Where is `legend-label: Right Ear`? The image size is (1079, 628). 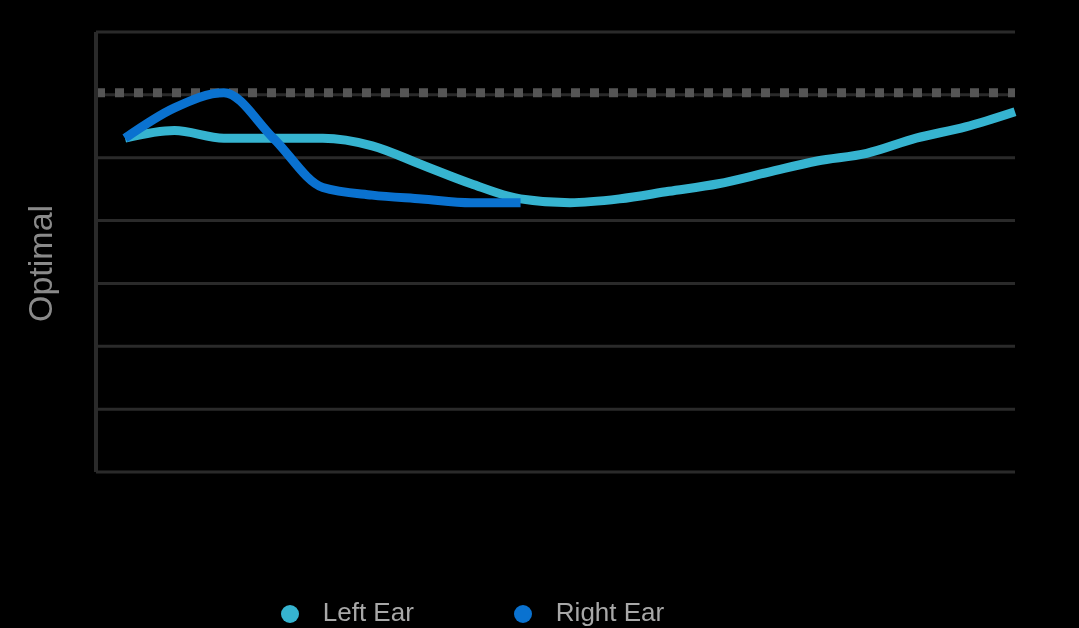
legend-label: Right Ear is located at coordinates (610, 612).